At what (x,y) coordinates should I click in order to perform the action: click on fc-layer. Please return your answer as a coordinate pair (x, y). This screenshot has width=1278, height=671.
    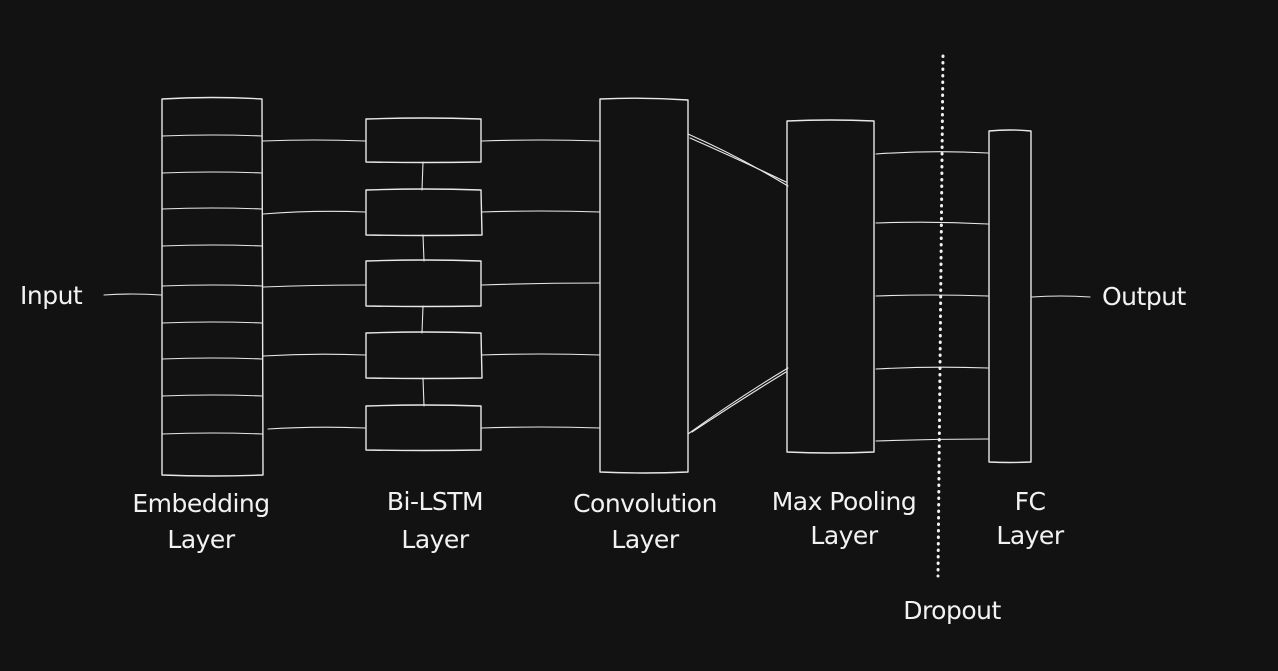
    Looking at the image, I should click on (1010, 296).